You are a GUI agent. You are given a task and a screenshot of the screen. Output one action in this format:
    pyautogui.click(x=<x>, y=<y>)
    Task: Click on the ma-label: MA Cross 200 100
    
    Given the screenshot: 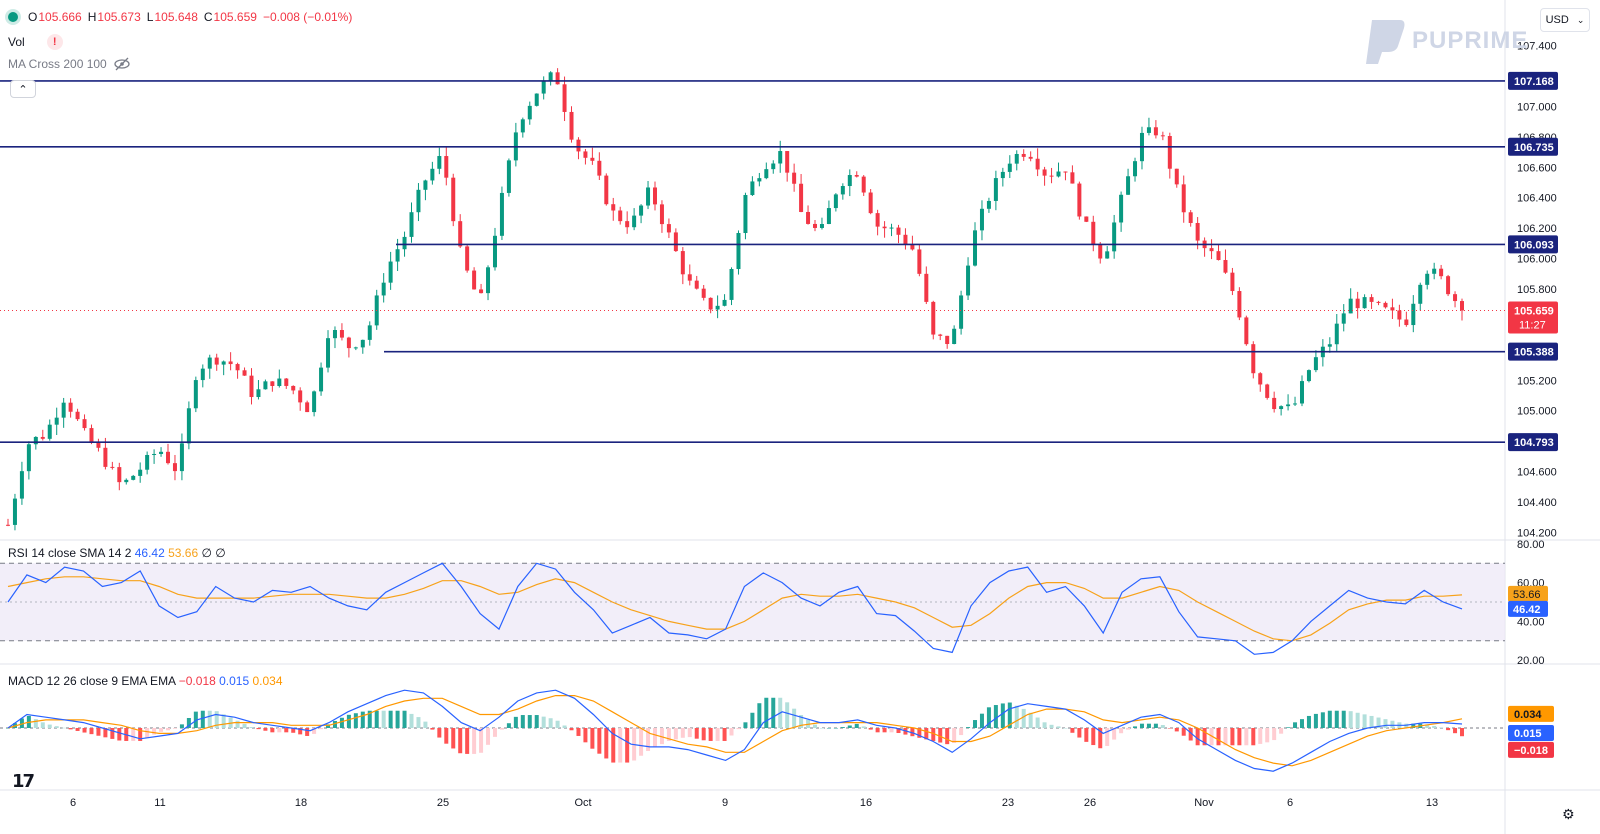 What is the action you would take?
    pyautogui.click(x=57, y=64)
    